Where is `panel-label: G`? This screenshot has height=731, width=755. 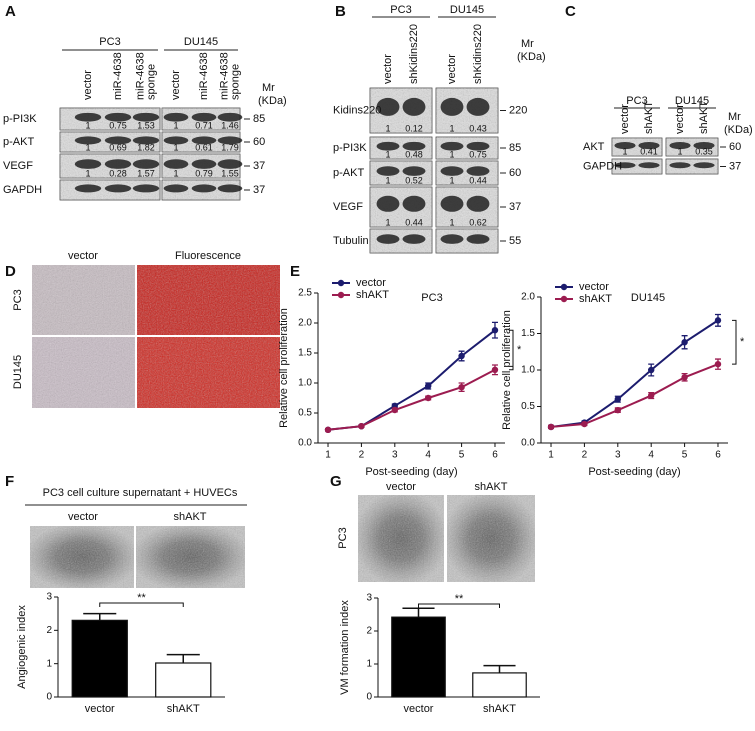 panel-label: G is located at coordinates (336, 481).